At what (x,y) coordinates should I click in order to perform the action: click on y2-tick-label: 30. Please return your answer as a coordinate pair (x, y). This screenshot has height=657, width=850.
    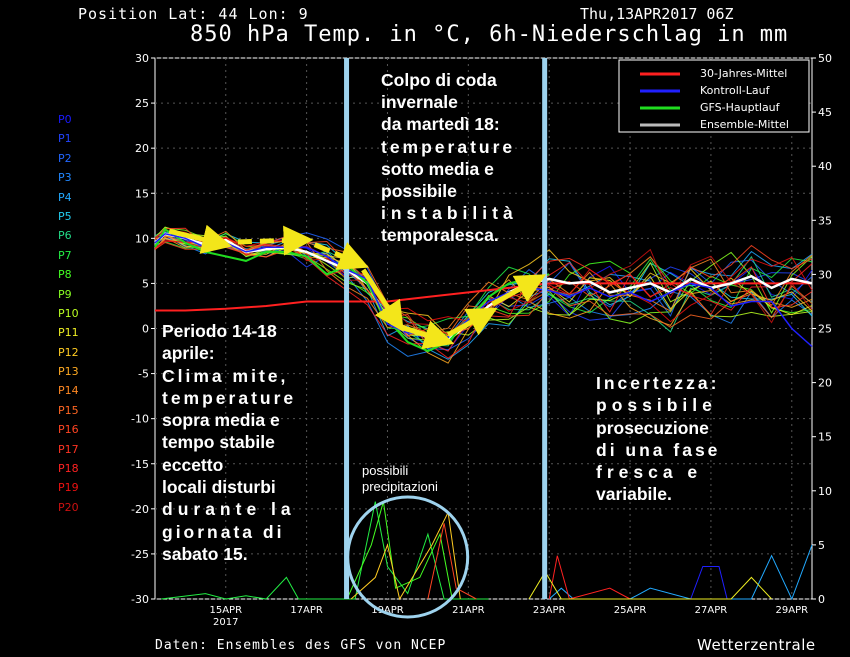
    Looking at the image, I should click on (825, 274).